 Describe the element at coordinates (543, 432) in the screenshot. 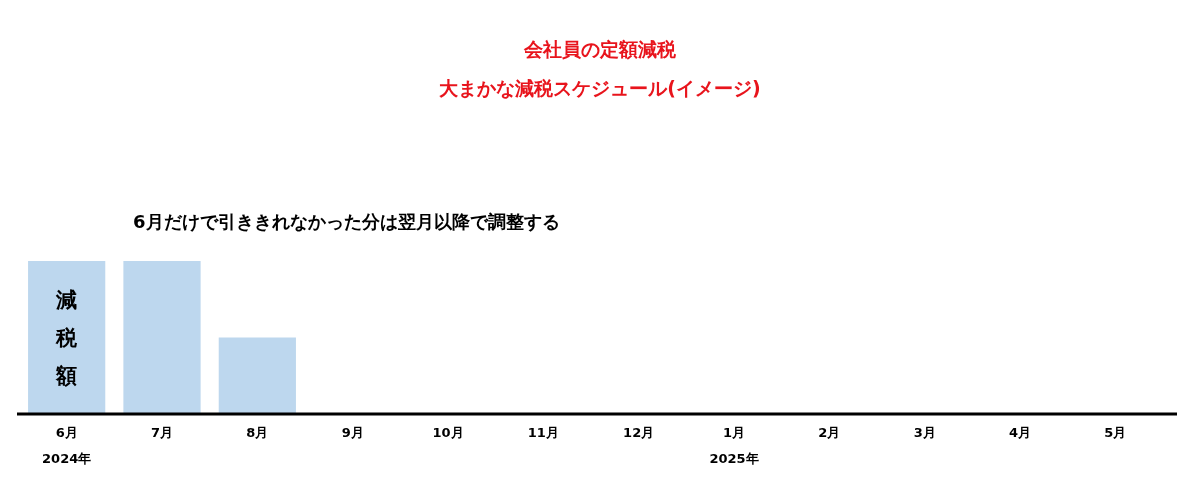

I see `x-tick-label: 11月` at that location.